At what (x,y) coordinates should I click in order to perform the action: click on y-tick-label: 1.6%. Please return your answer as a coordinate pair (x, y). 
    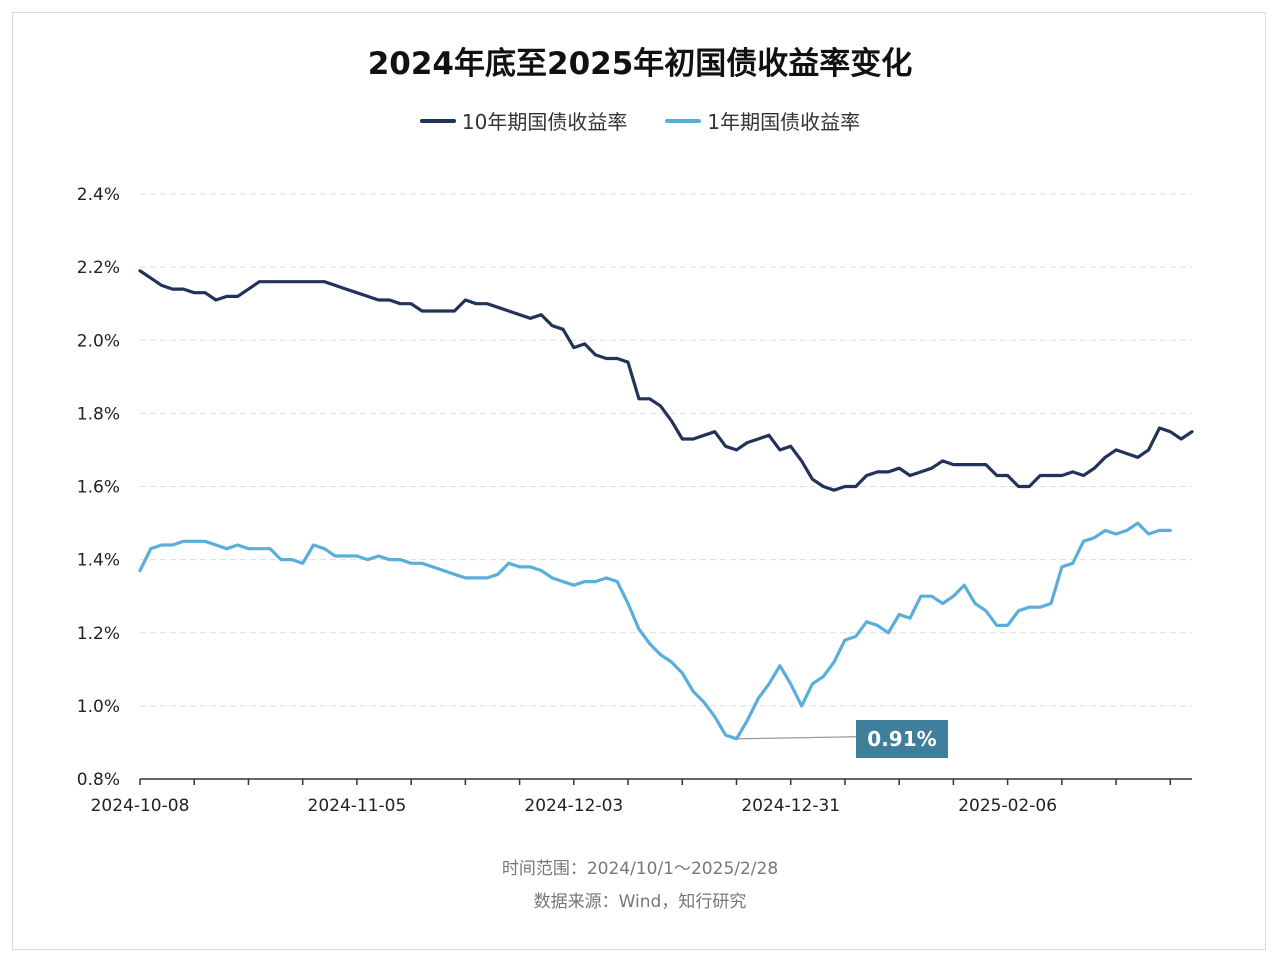
    Looking at the image, I should click on (98, 488).